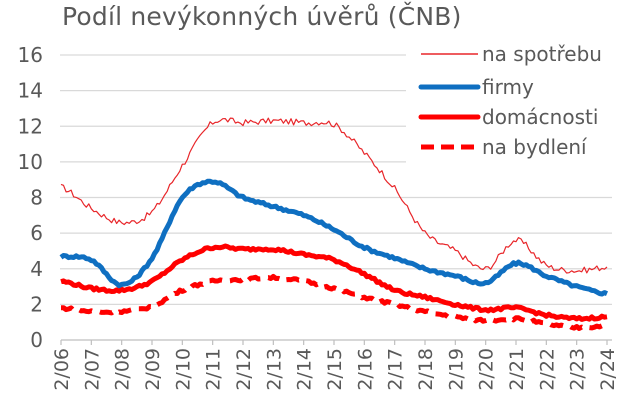 This screenshot has height=420, width=640. I want to click on legend-item-na-bydleni: na bydlení, so click(504, 147).